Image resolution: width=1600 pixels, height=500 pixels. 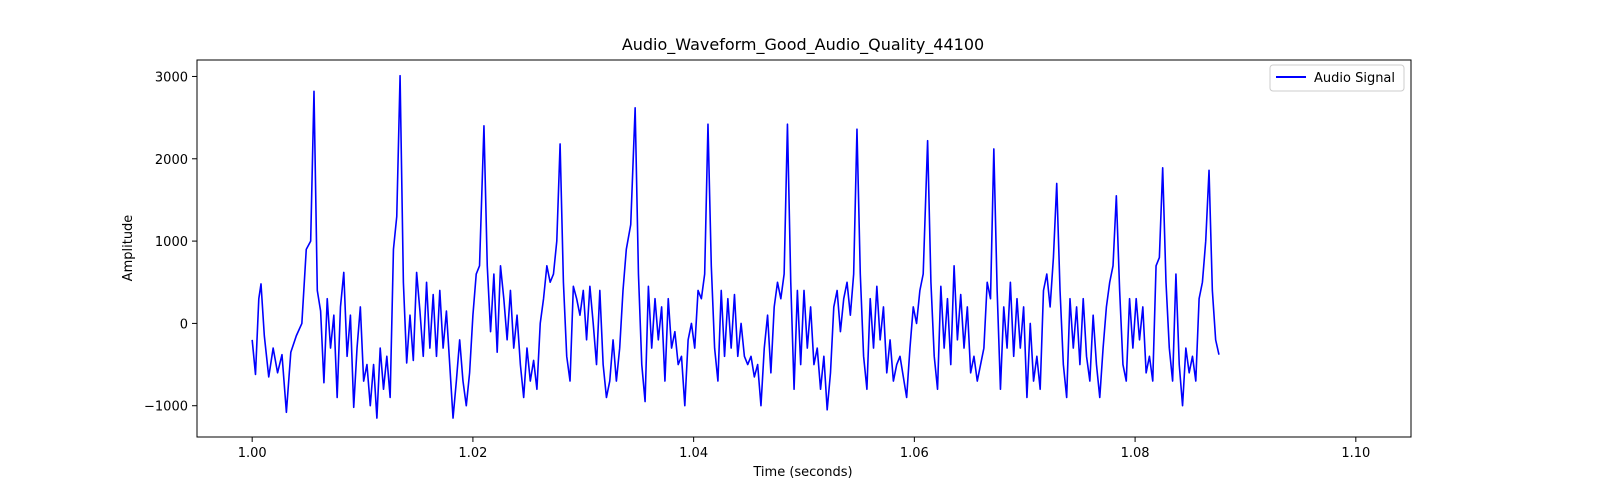 What do you see at coordinates (803, 45) in the screenshot?
I see `chart-title: Audio_Waveform_Good_Audio_Quality_44100` at bounding box center [803, 45].